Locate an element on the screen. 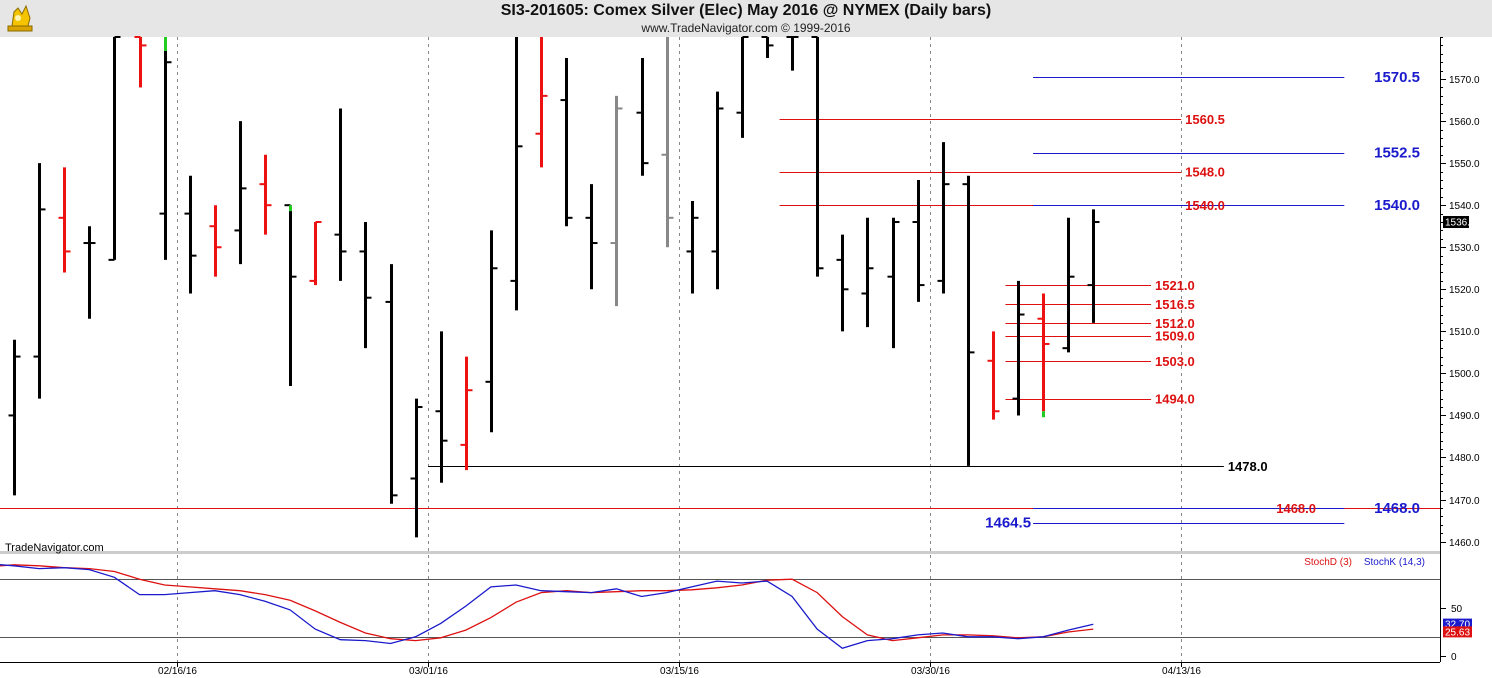 The image size is (1492, 678). y-tick-label: 1560.0 is located at coordinates (1464, 122).